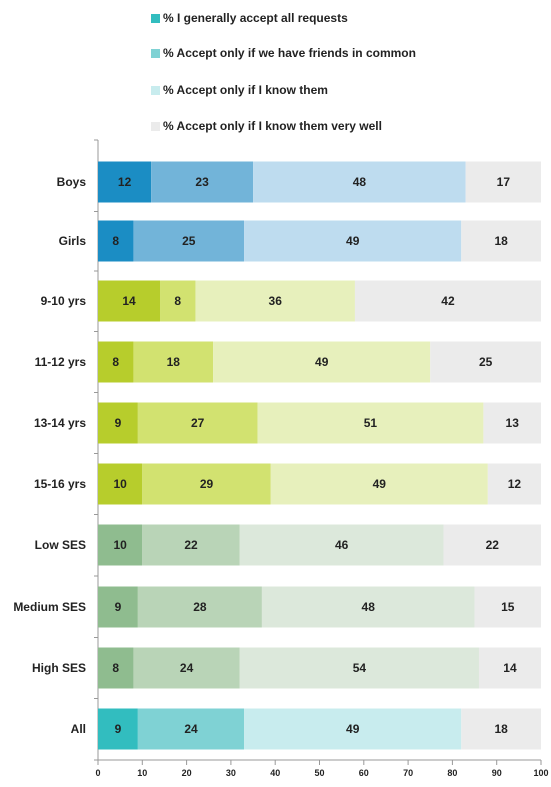  Describe the element at coordinates (73, 241) in the screenshot. I see `category-label-girls: Girls` at that location.